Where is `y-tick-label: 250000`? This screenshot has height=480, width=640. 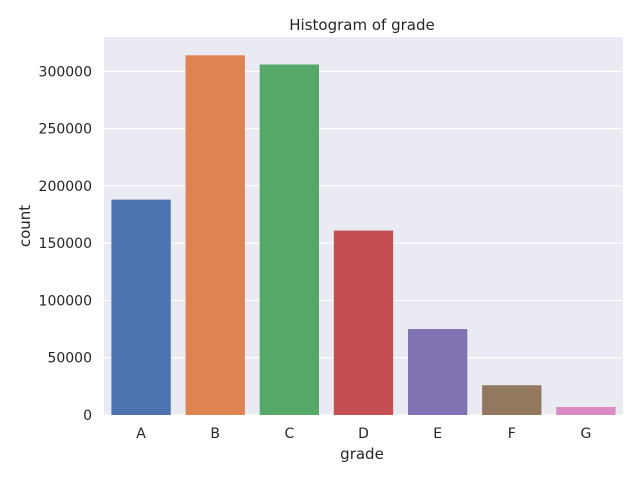 y-tick-label: 250000 is located at coordinates (65, 130).